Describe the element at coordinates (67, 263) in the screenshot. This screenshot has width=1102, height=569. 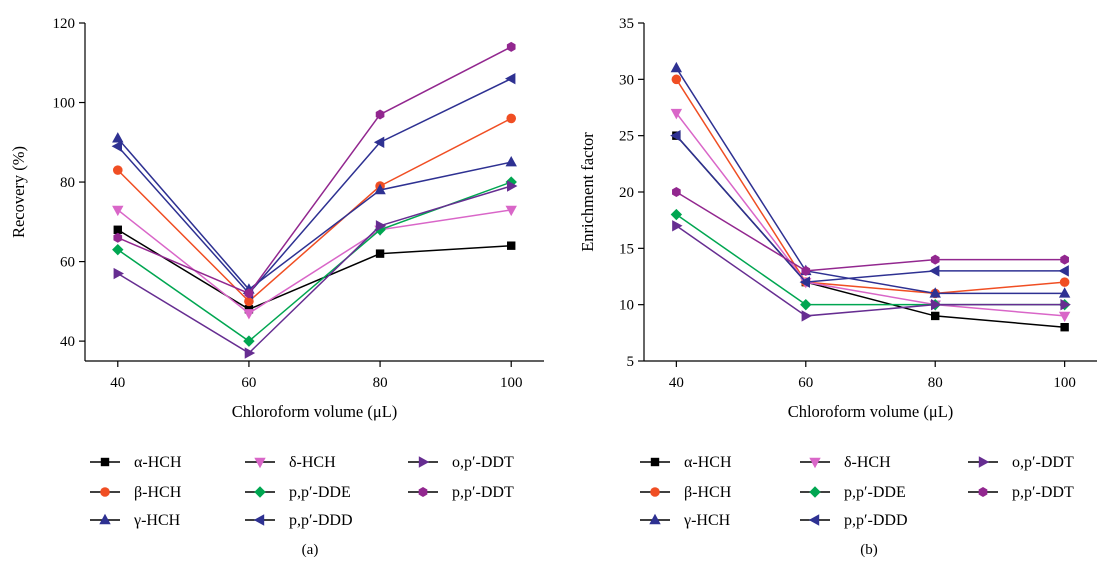
I see `y-tick-label: 60` at that location.